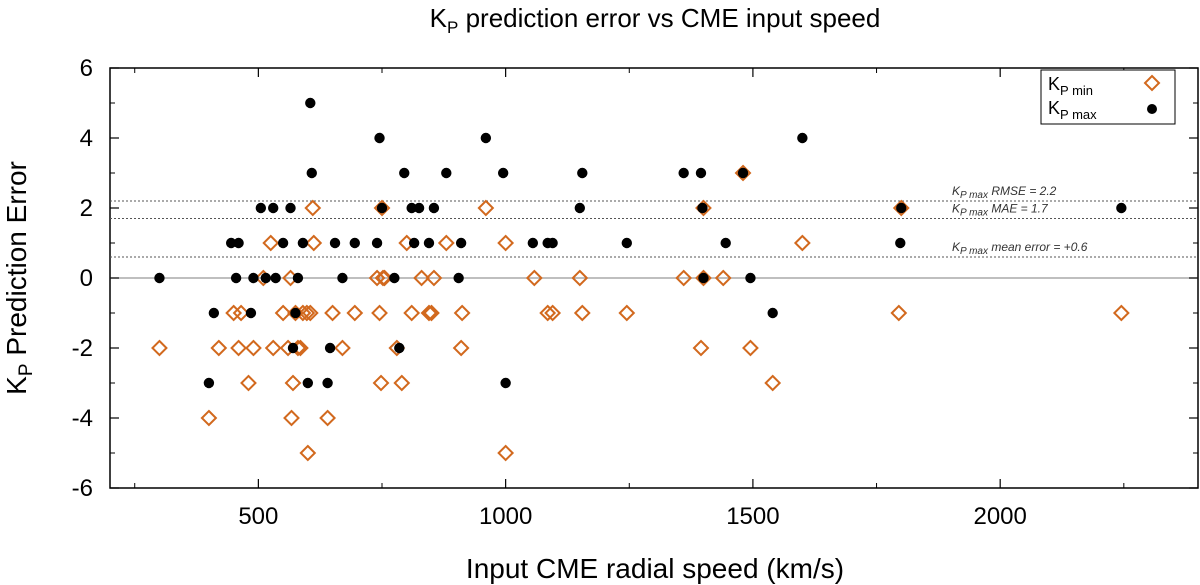 This screenshot has width=1200, height=585. I want to click on reference-line-label: KP max RMSE = 2.2, so click(1004, 192).